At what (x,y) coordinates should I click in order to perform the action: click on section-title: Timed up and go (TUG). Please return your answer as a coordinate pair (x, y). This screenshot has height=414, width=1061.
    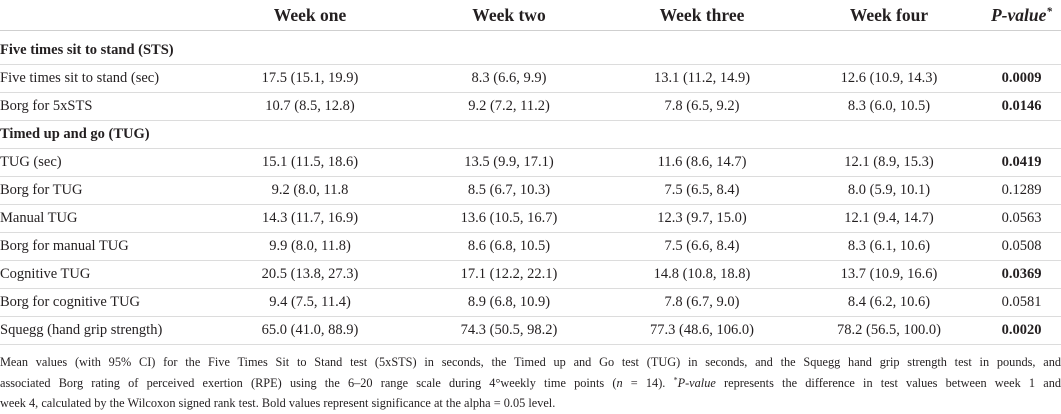
    Looking at the image, I should click on (530, 134).